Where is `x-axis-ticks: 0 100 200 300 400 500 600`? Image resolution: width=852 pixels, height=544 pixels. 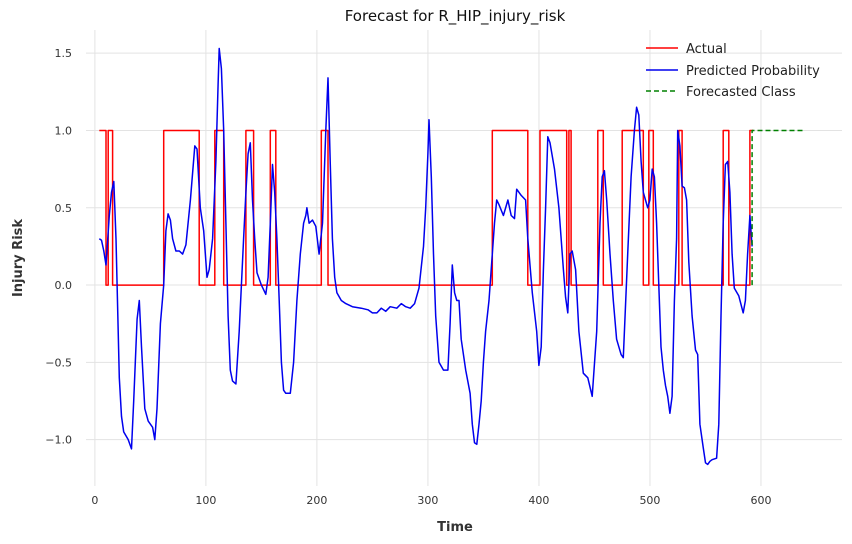 x-axis-ticks: 0 100 200 300 400 500 600 is located at coordinates (431, 500).